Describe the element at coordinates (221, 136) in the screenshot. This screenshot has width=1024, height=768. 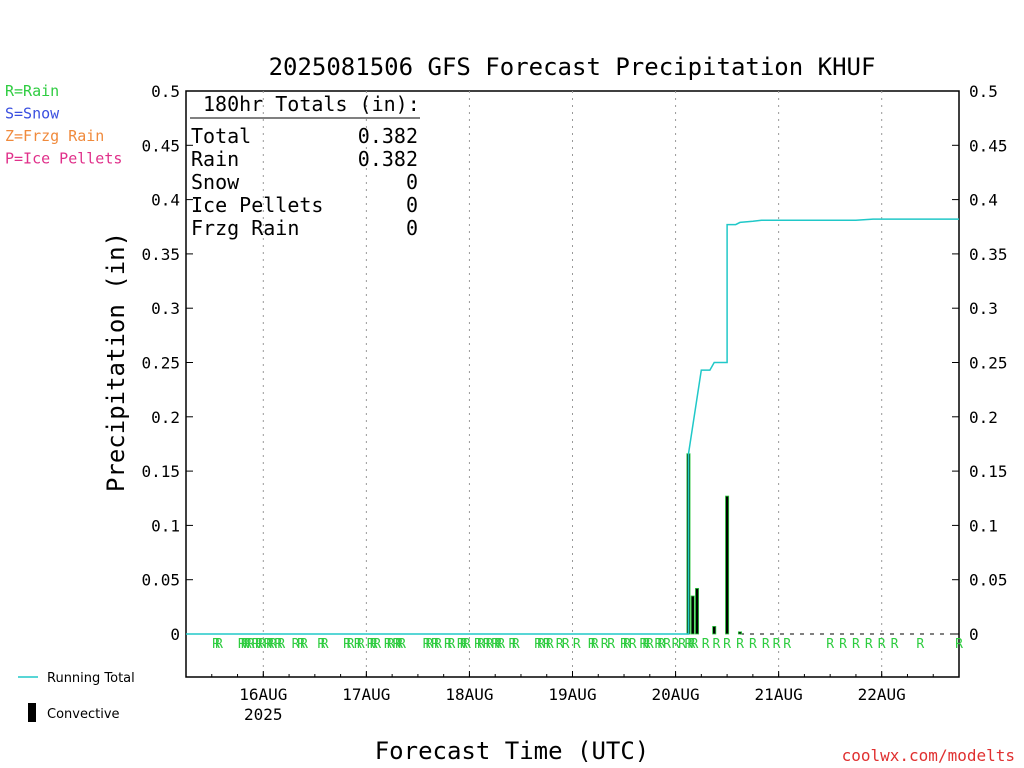
I see `totals-label: Total` at that location.